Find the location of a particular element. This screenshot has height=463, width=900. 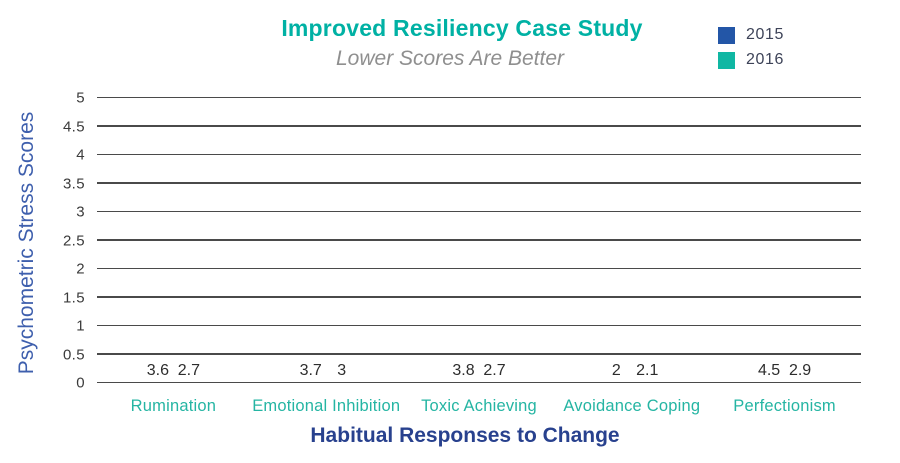

category-label-emotional-inhibition: Emotional Inhibition is located at coordinates (326, 406).